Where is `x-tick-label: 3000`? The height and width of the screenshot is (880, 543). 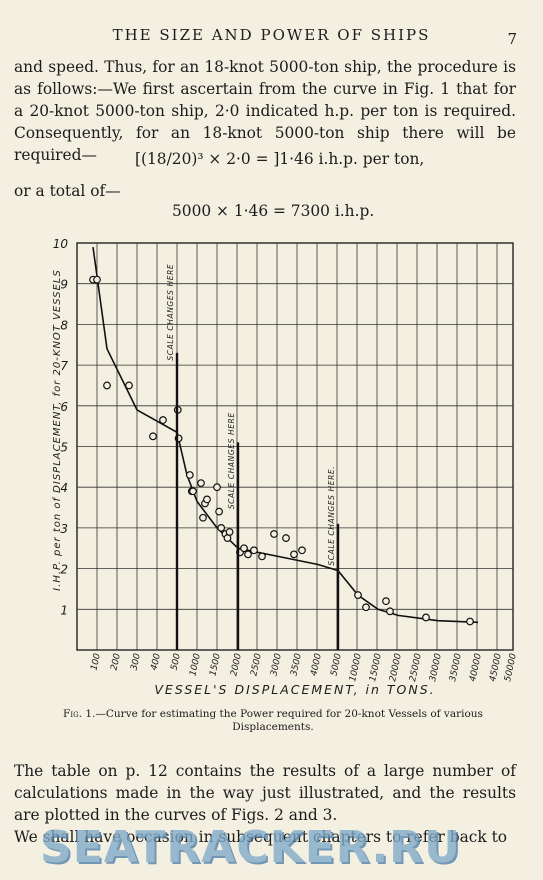
x-tick-label: 3000 is located at coordinates (276, 664).